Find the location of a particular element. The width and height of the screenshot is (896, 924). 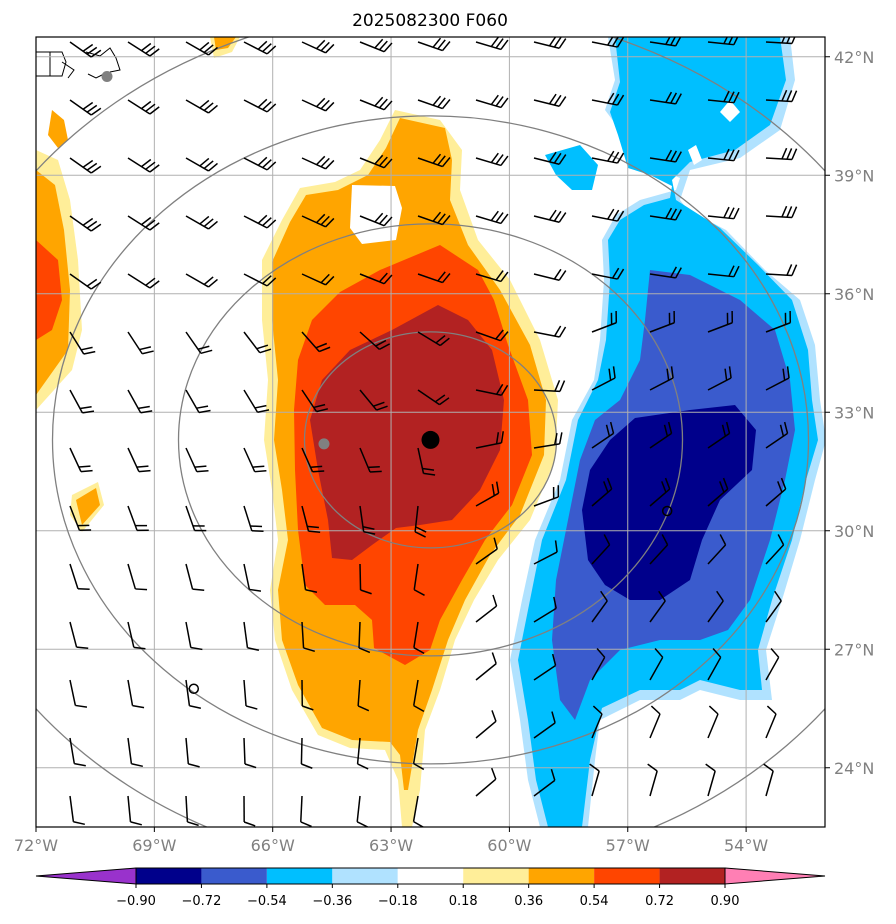

y-tick-label: 27°N is located at coordinates (854, 649).